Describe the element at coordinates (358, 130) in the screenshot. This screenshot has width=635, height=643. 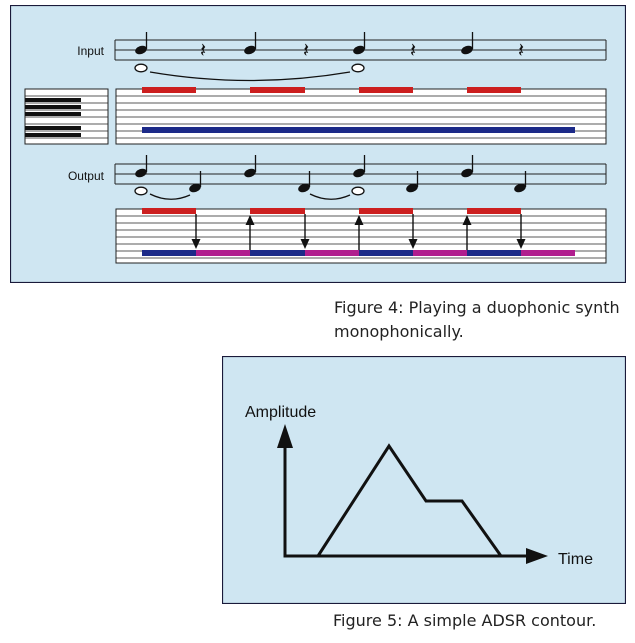
I see `input-blue-note` at that location.